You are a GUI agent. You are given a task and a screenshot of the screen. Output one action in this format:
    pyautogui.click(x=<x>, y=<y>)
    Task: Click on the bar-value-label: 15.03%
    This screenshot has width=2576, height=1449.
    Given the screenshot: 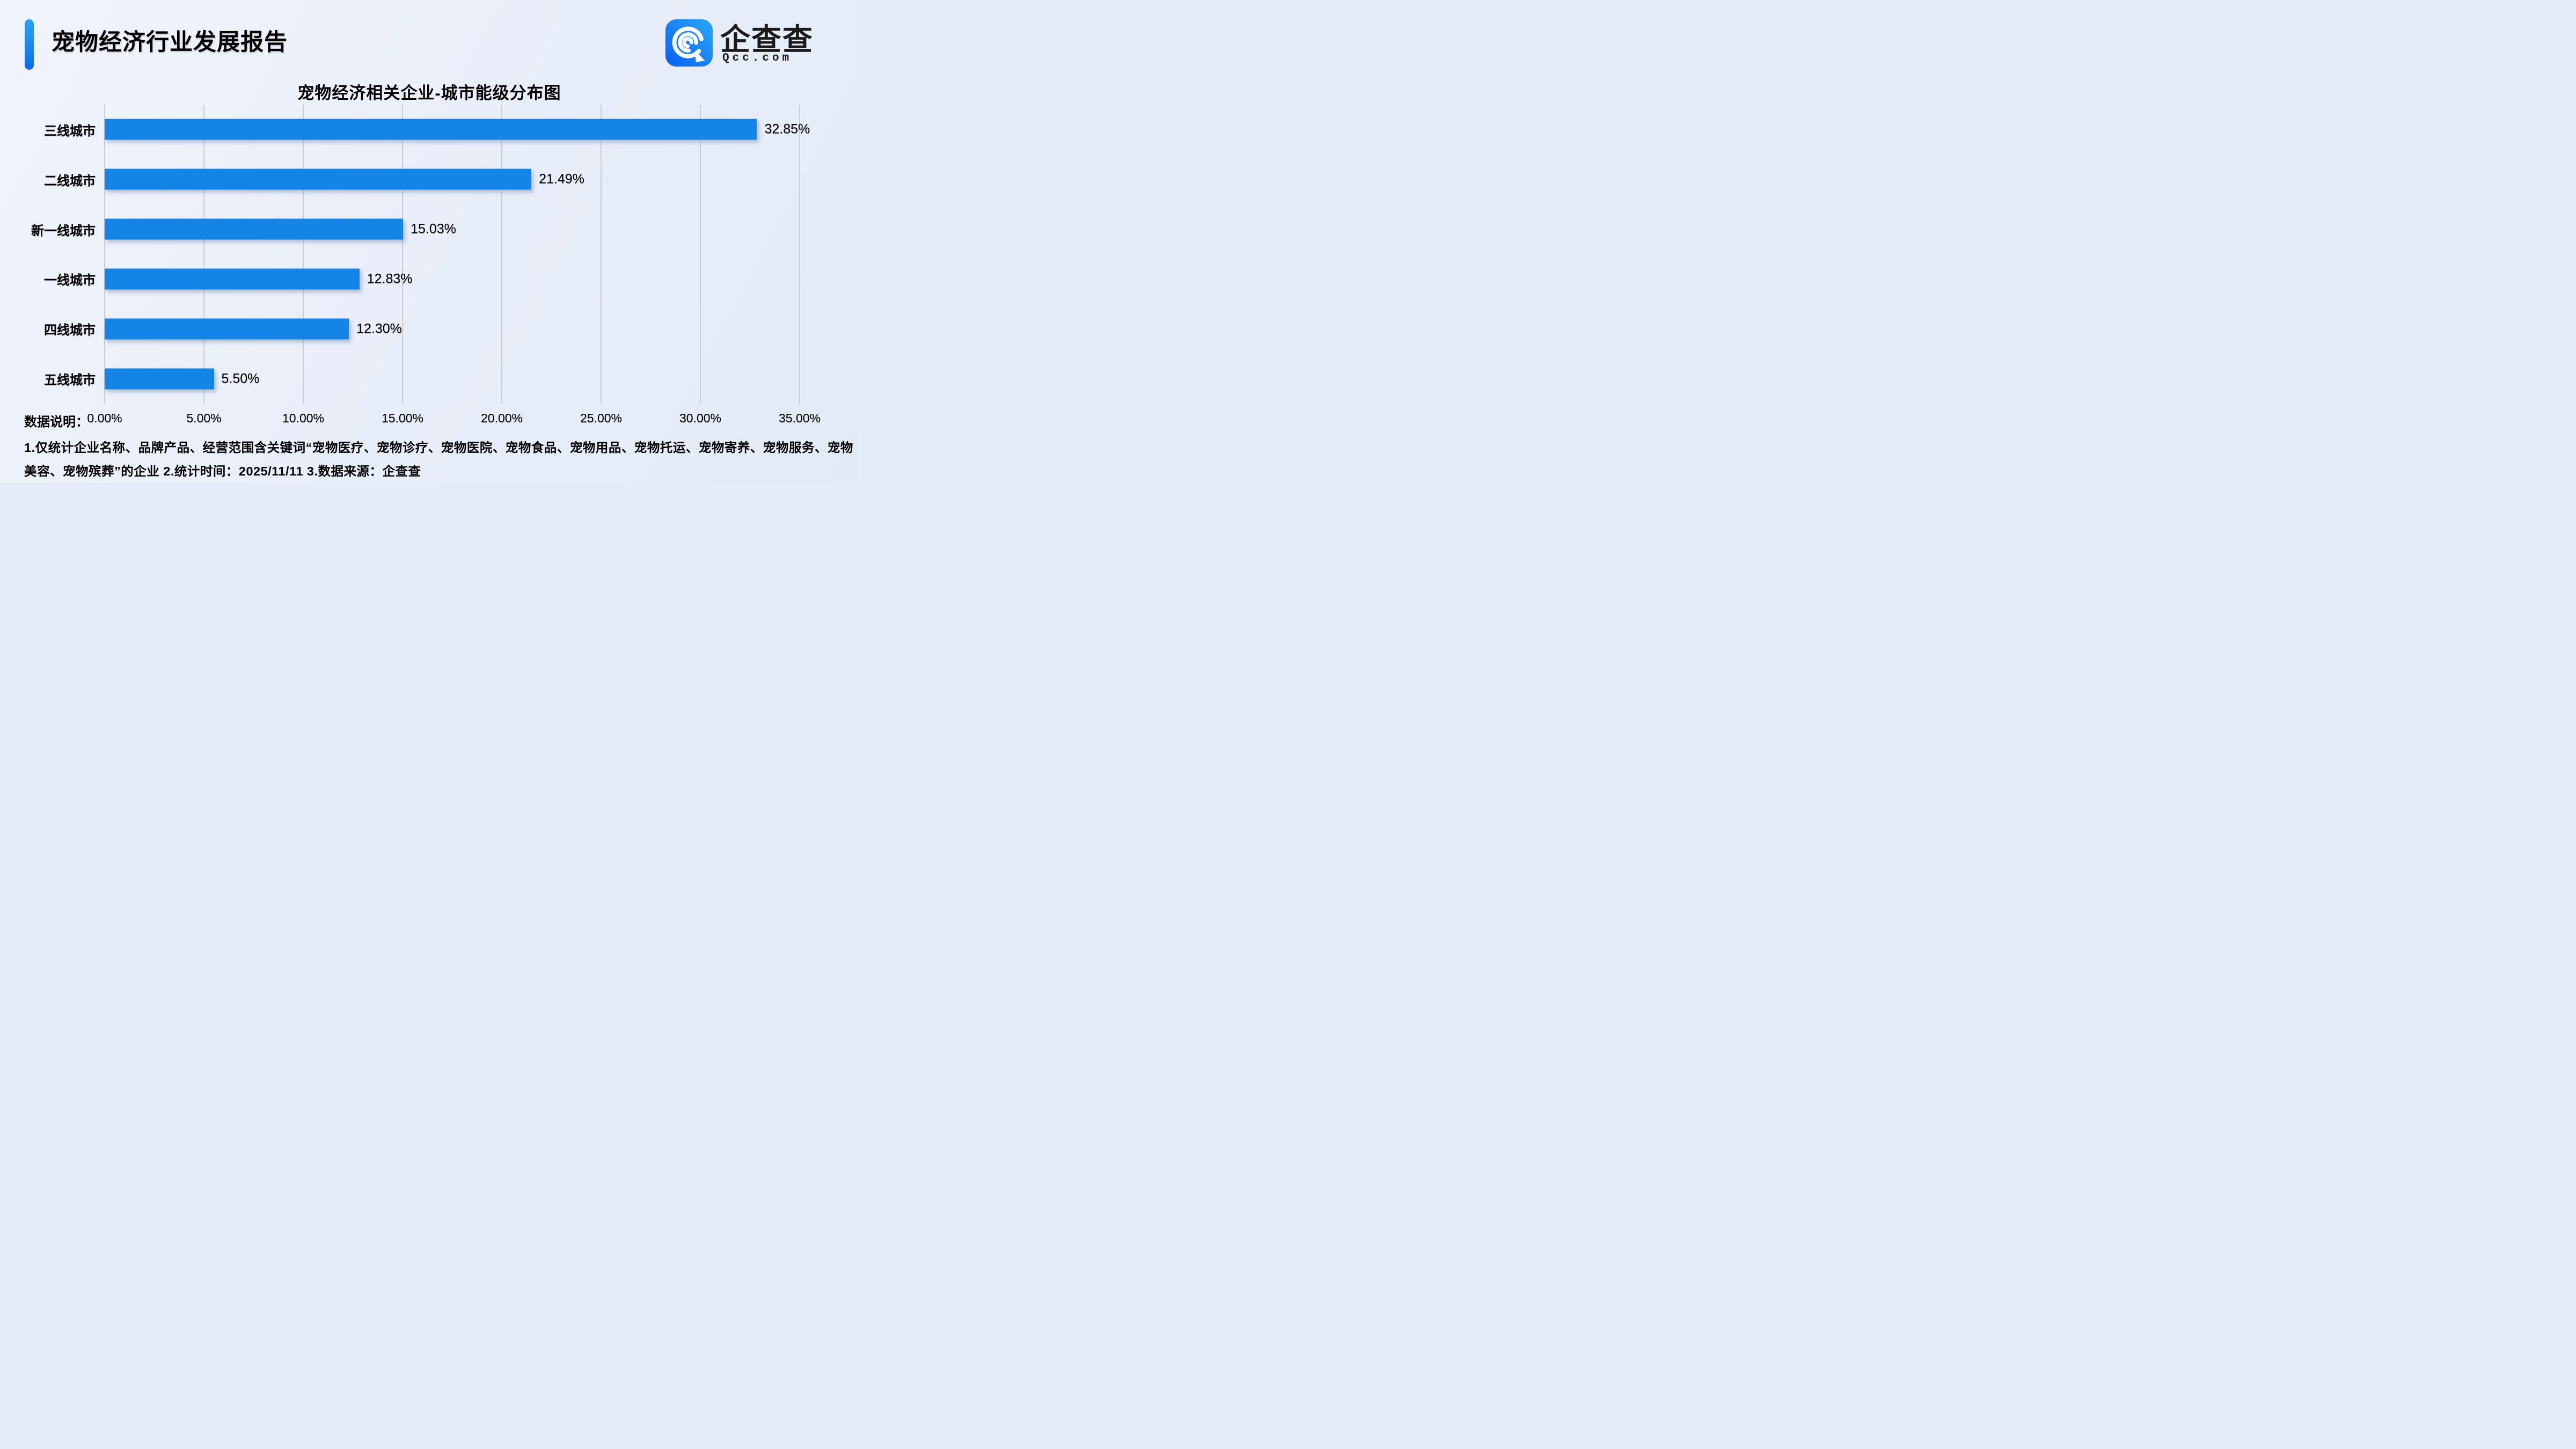 What is the action you would take?
    pyautogui.click(x=433, y=229)
    